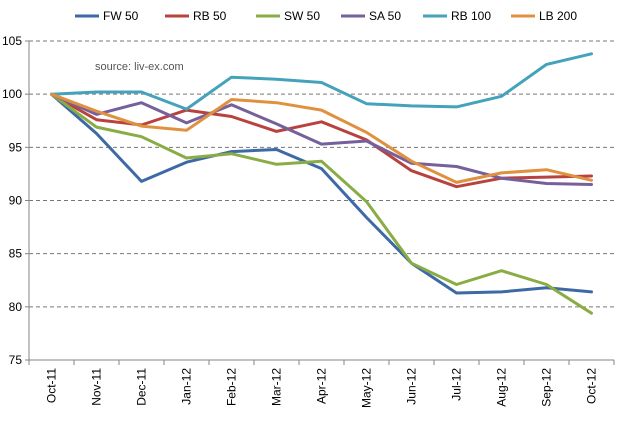 Image resolution: width=618 pixels, height=432 pixels. What do you see at coordinates (121, 16) in the screenshot?
I see `legend-label: FW 50` at bounding box center [121, 16].